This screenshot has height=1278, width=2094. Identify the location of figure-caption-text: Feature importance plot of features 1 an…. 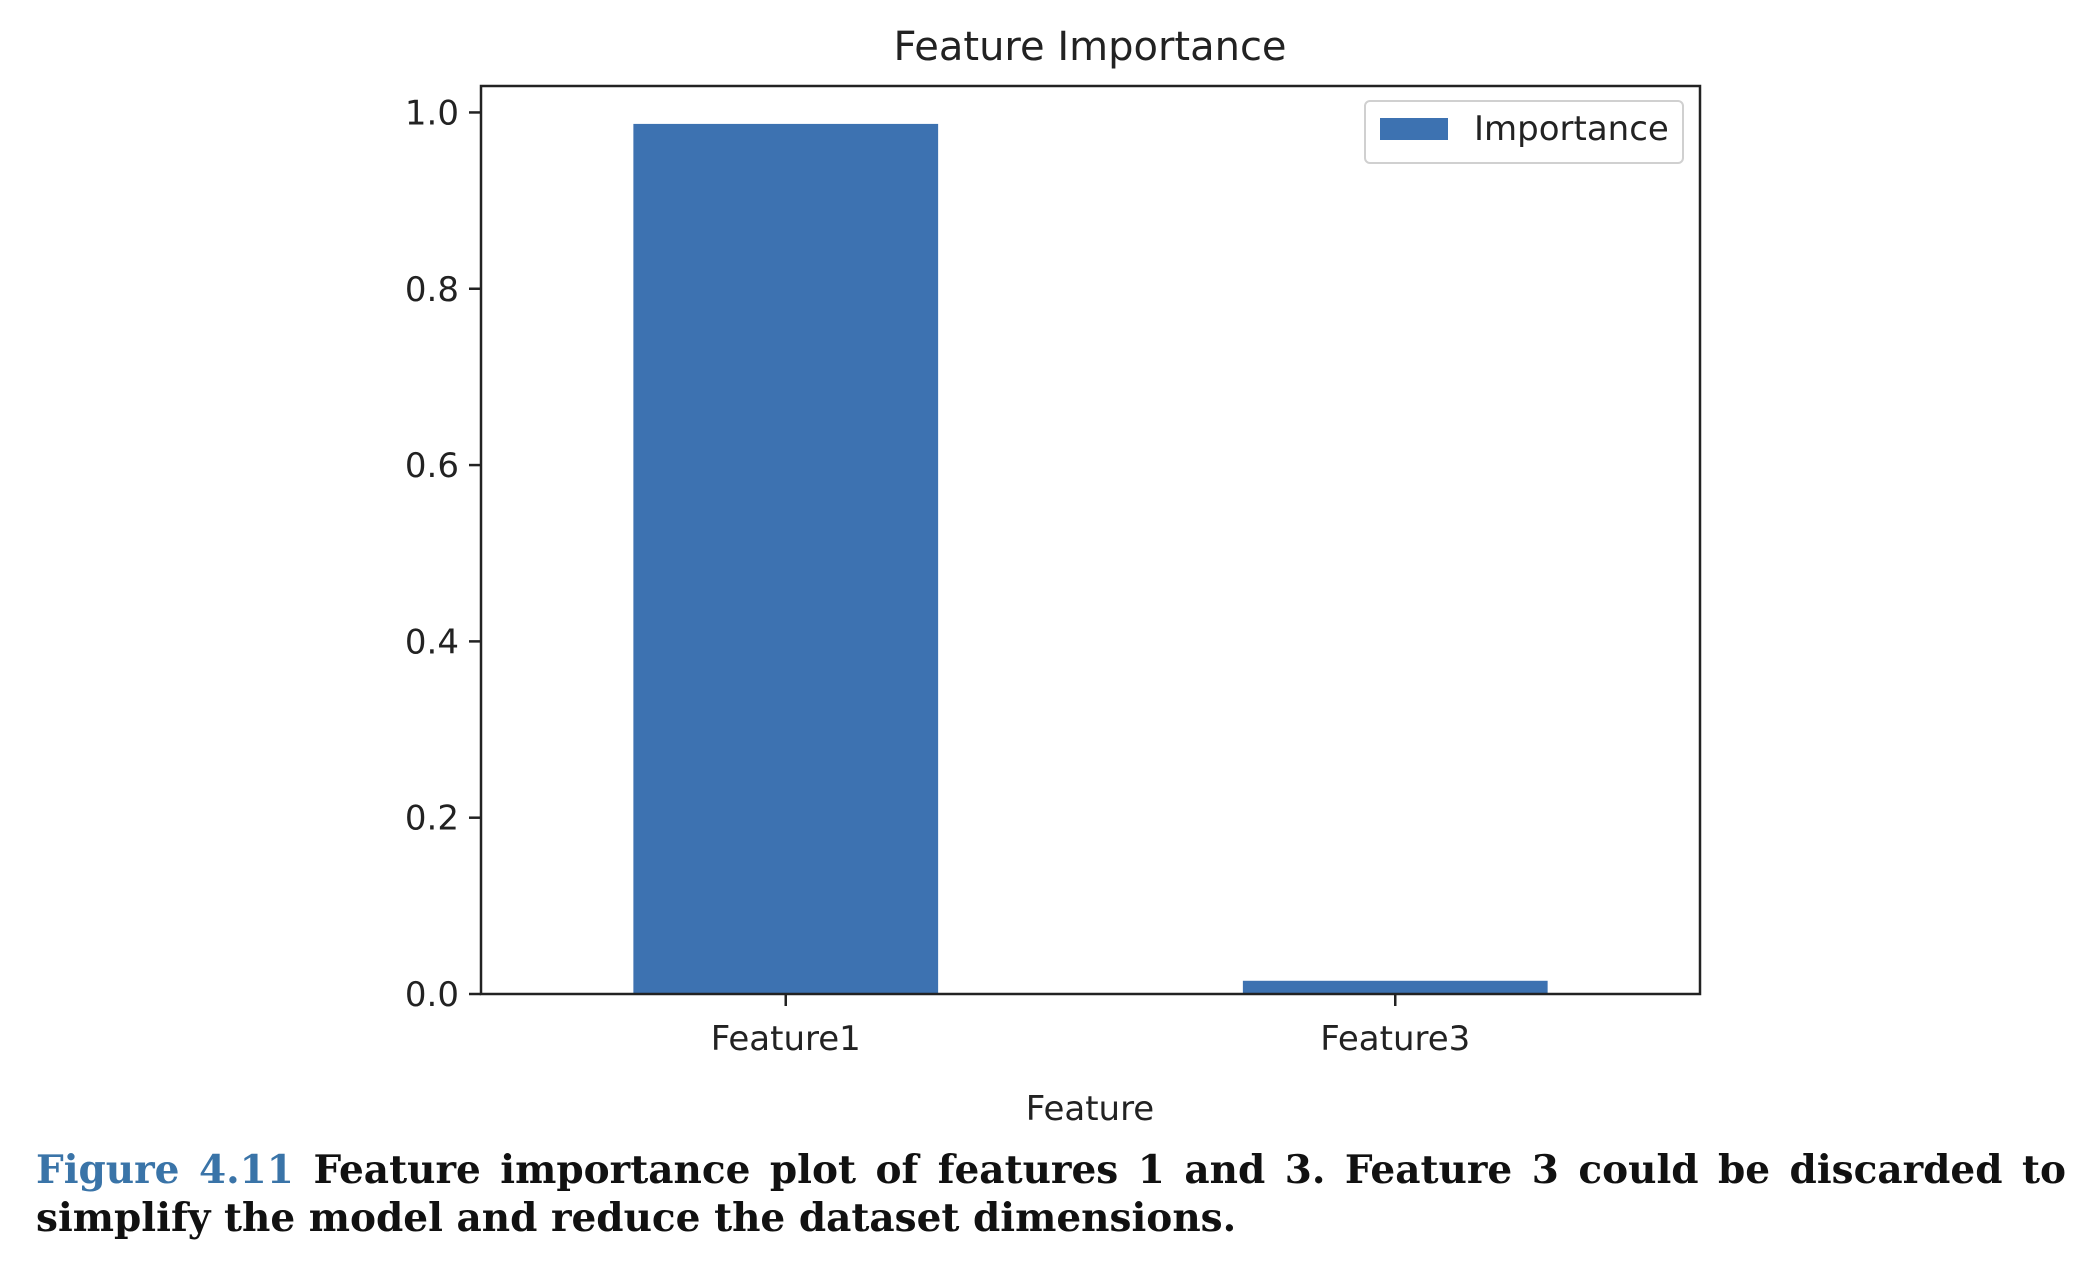
(1051, 1194).